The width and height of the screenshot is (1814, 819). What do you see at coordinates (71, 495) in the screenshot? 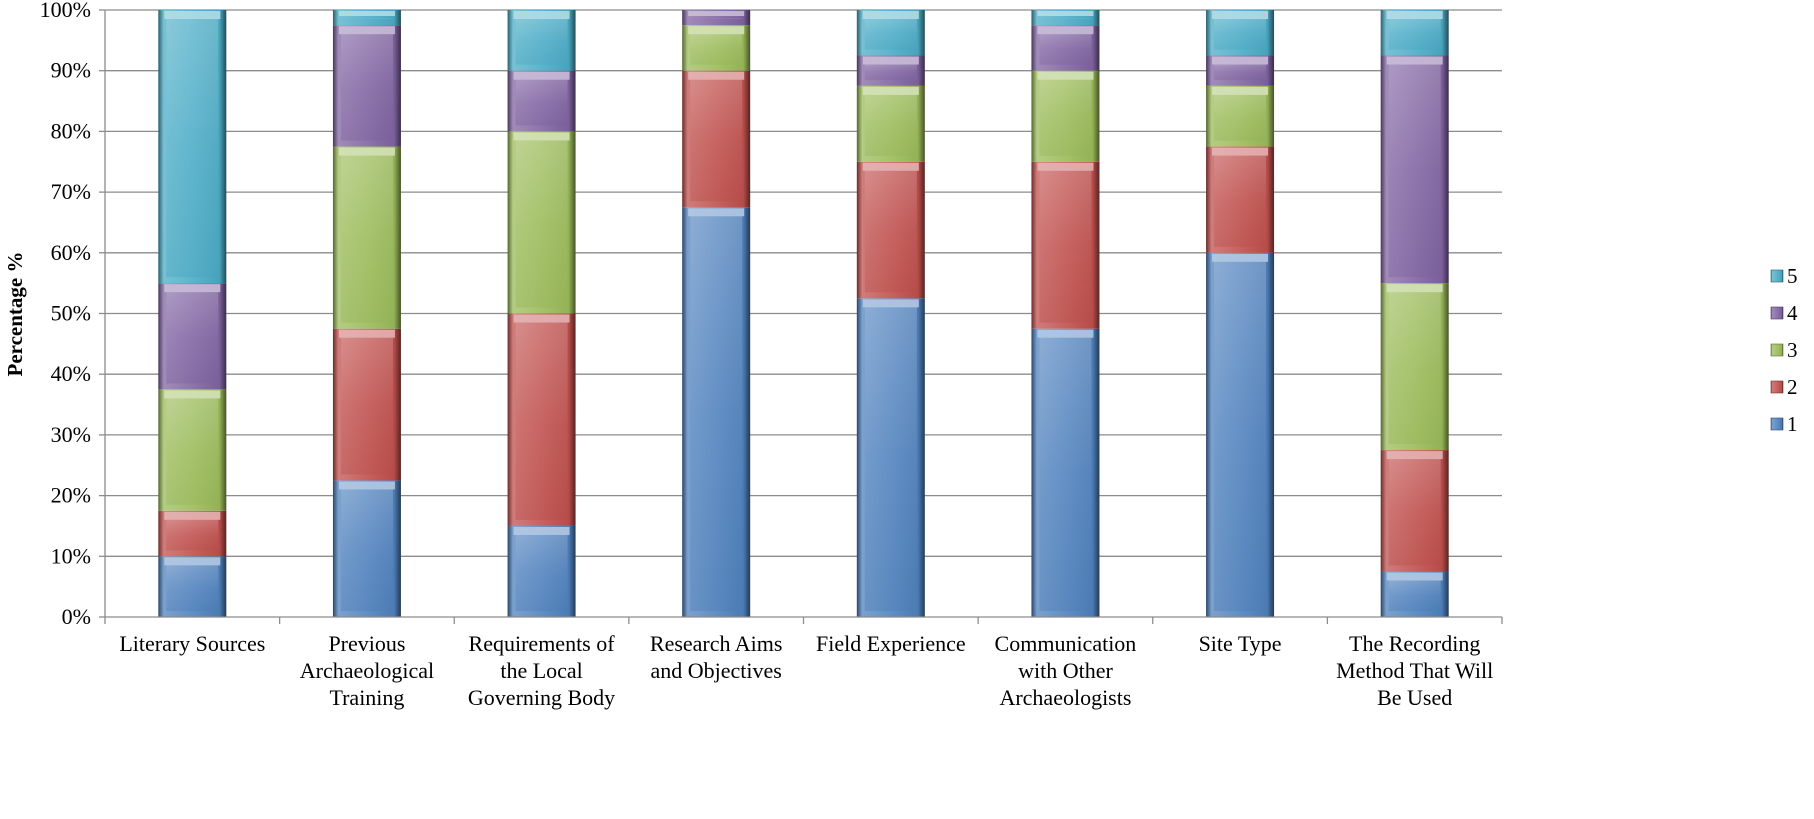
I see `y-tick-label: 20%` at bounding box center [71, 495].